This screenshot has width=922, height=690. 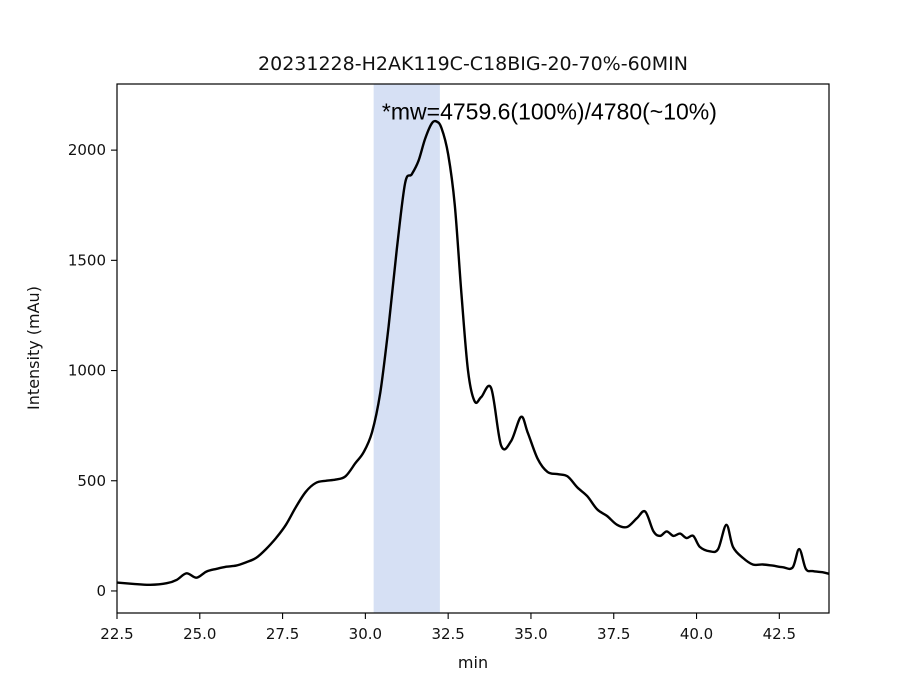 I want to click on chart-title: 20231228-H2AK119C-C18BIG-20-70%-60MIN, so click(x=473, y=64).